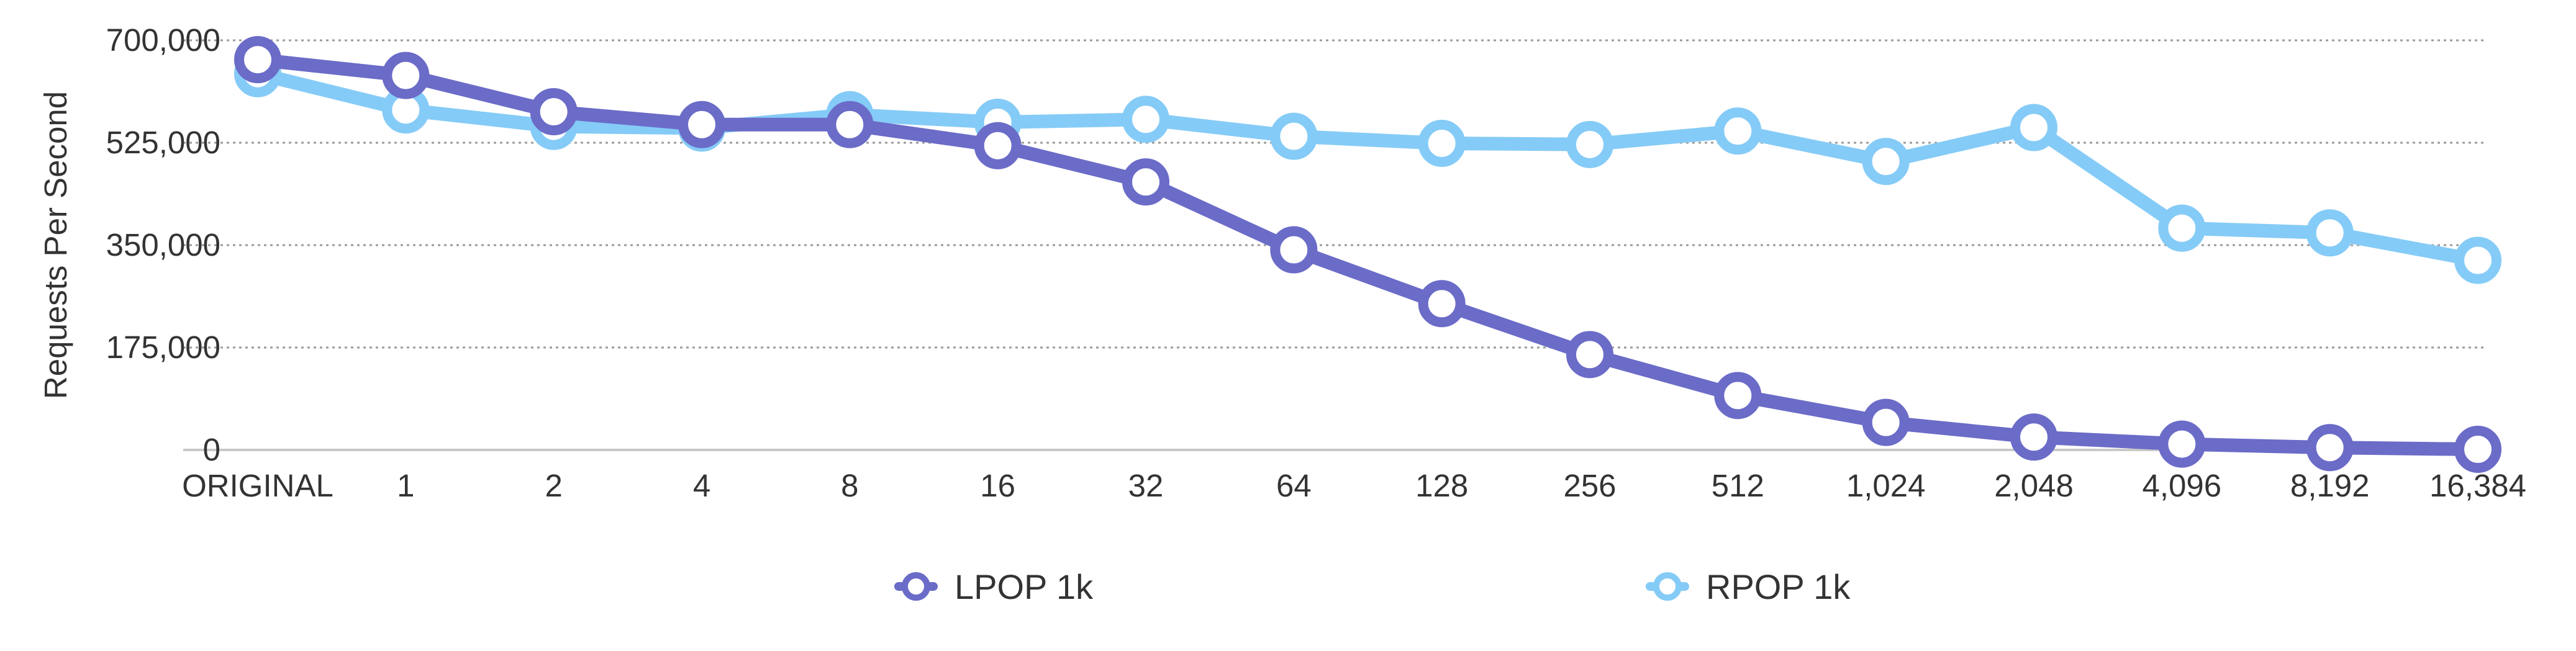 The image size is (2576, 651). What do you see at coordinates (1886, 486) in the screenshot?
I see `x-tick-label: 1,024` at bounding box center [1886, 486].